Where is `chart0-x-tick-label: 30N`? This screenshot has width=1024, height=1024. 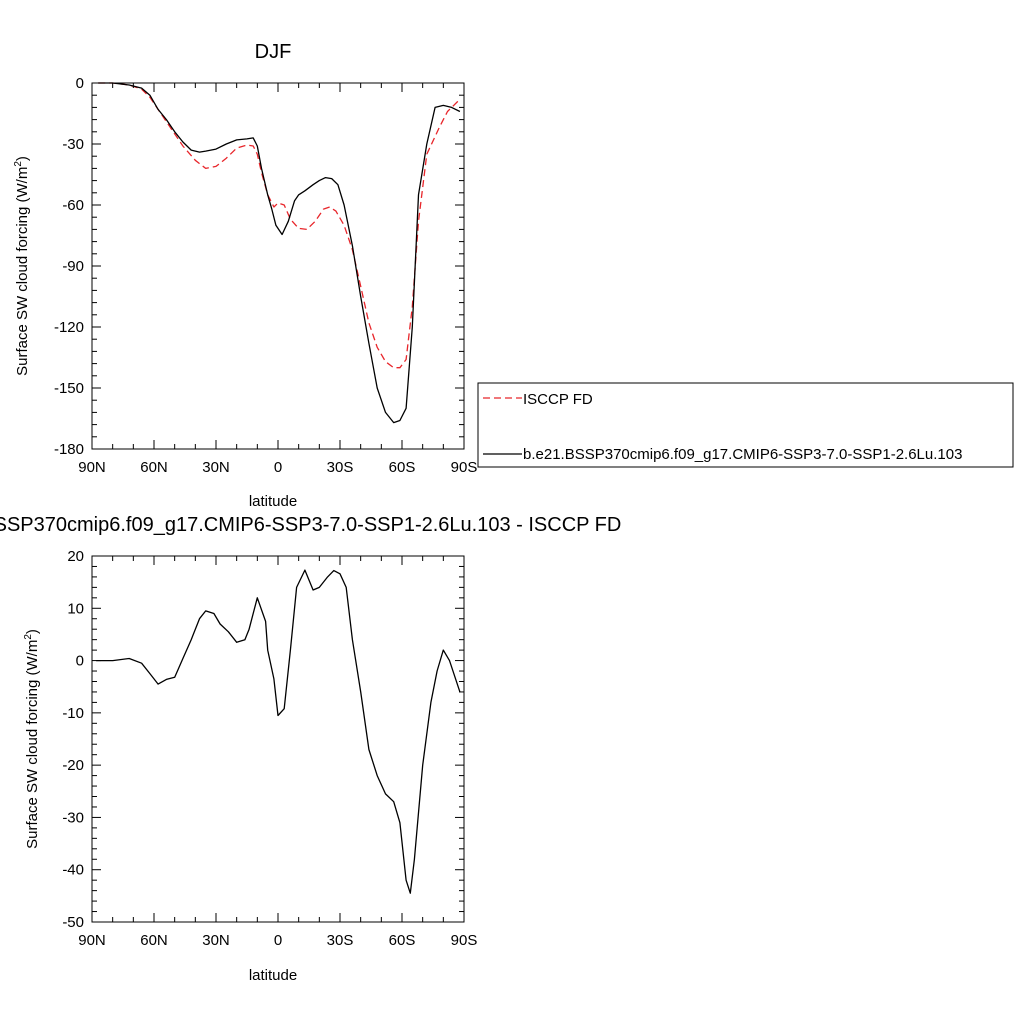 chart0-x-tick-label: 30N is located at coordinates (216, 467).